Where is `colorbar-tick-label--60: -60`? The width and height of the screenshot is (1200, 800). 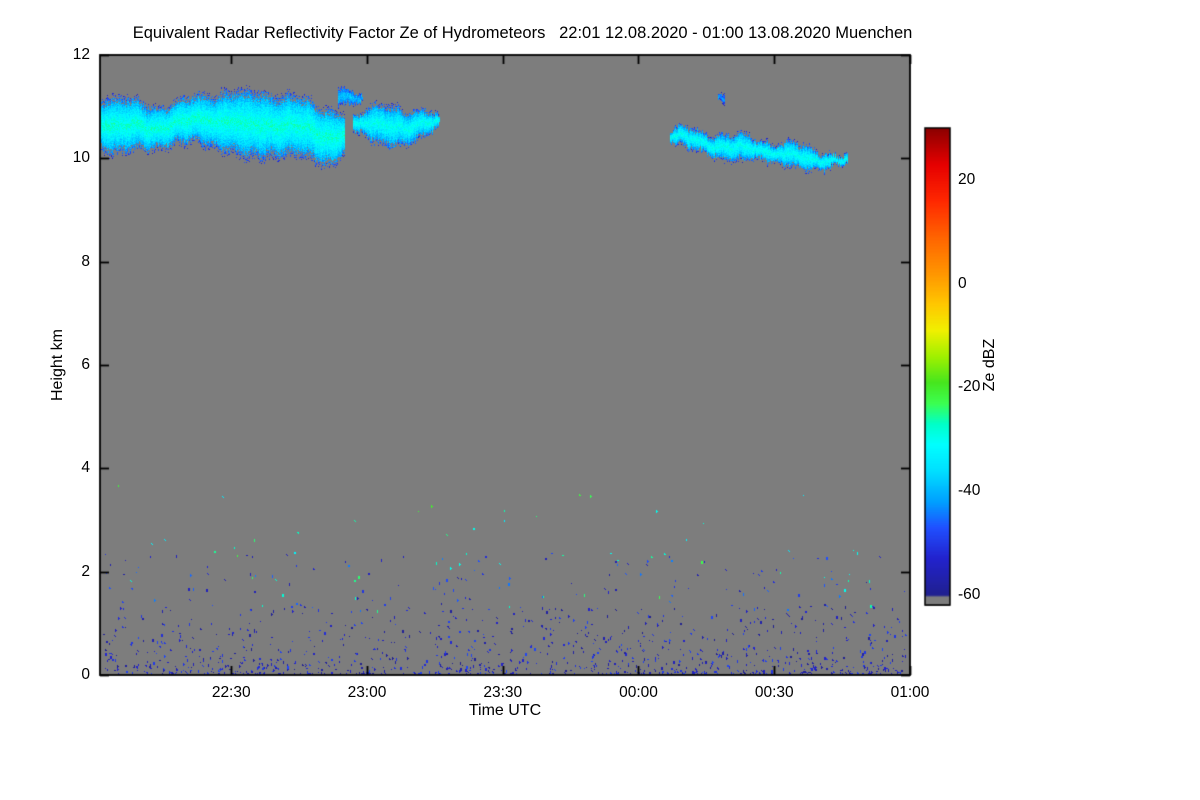
colorbar-tick-label--60: -60 is located at coordinates (969, 594).